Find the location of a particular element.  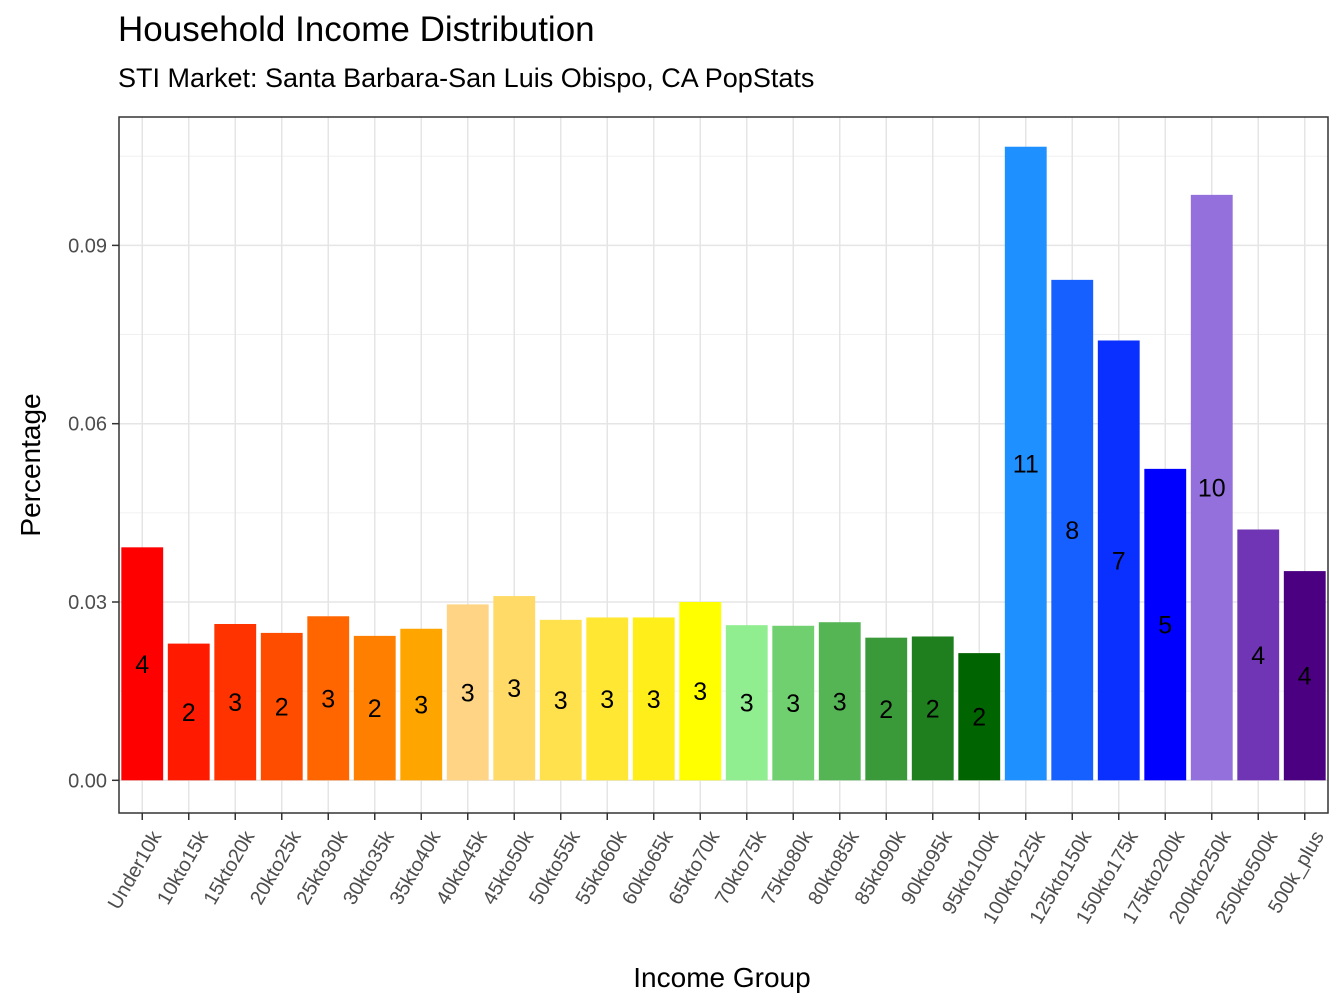

bar-value-label: 8 is located at coordinates (1072, 531).